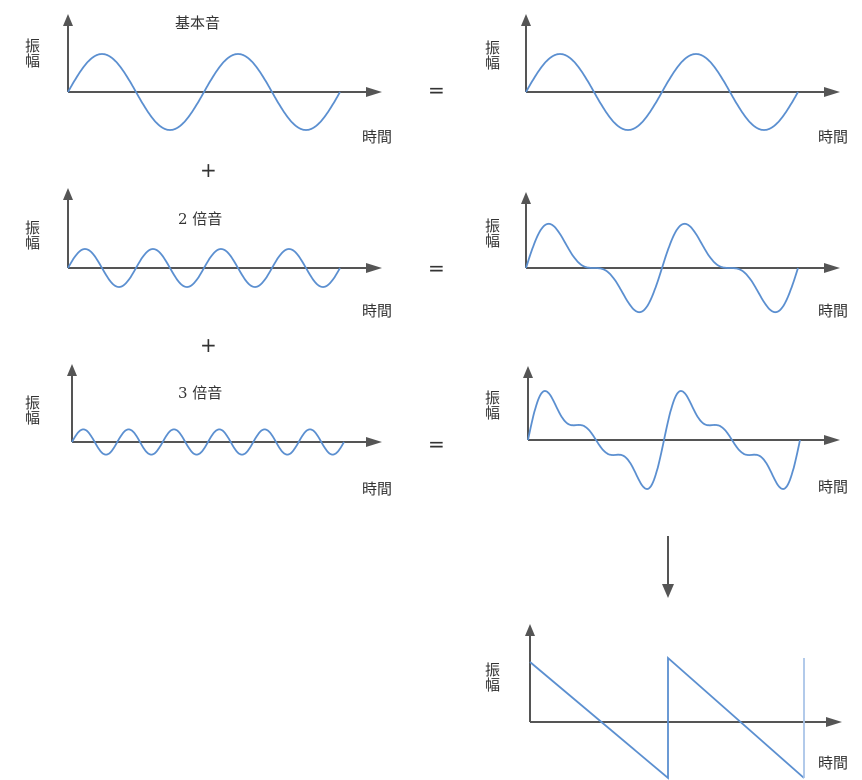  What do you see at coordinates (374, 268) in the screenshot?
I see `component-plot-2-x-axis-arrow-icon` at bounding box center [374, 268].